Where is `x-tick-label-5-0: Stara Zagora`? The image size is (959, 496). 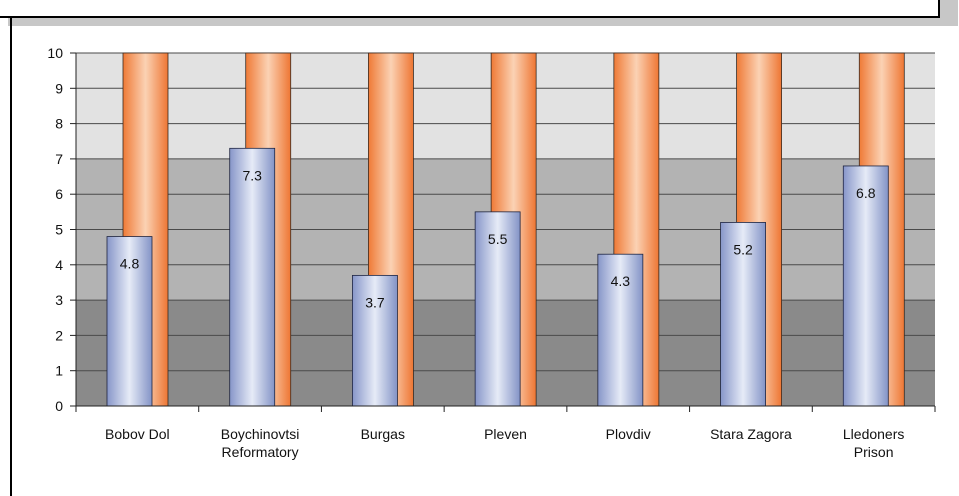 x-tick-label-5-0: Stara Zagora is located at coordinates (751, 434).